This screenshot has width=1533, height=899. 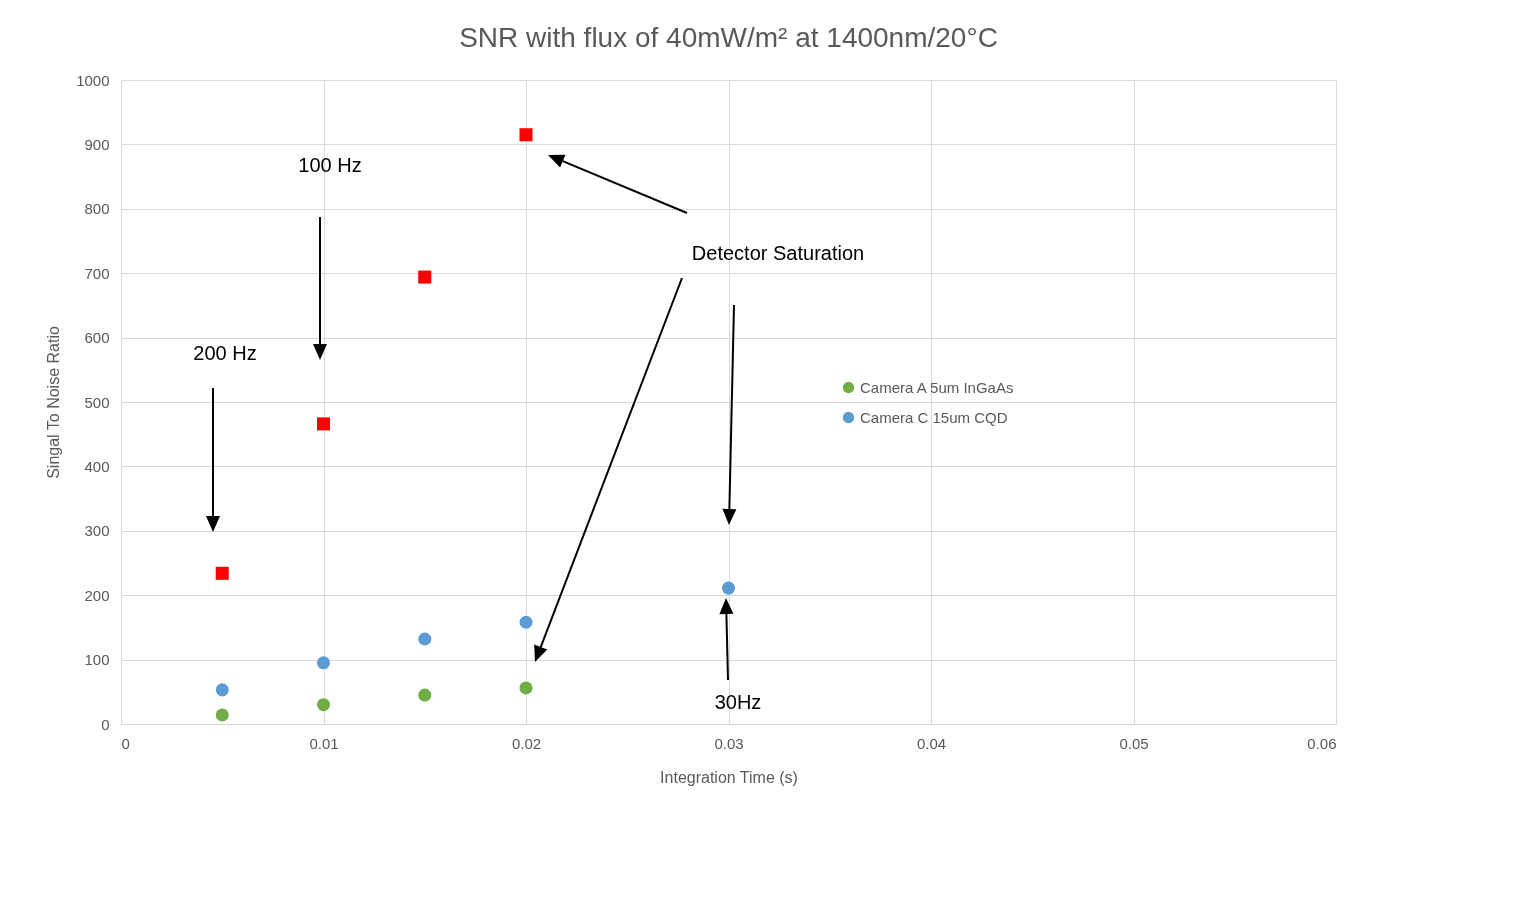 What do you see at coordinates (54, 402) in the screenshot?
I see `y-axis-title: Singal To Noise Ratio` at bounding box center [54, 402].